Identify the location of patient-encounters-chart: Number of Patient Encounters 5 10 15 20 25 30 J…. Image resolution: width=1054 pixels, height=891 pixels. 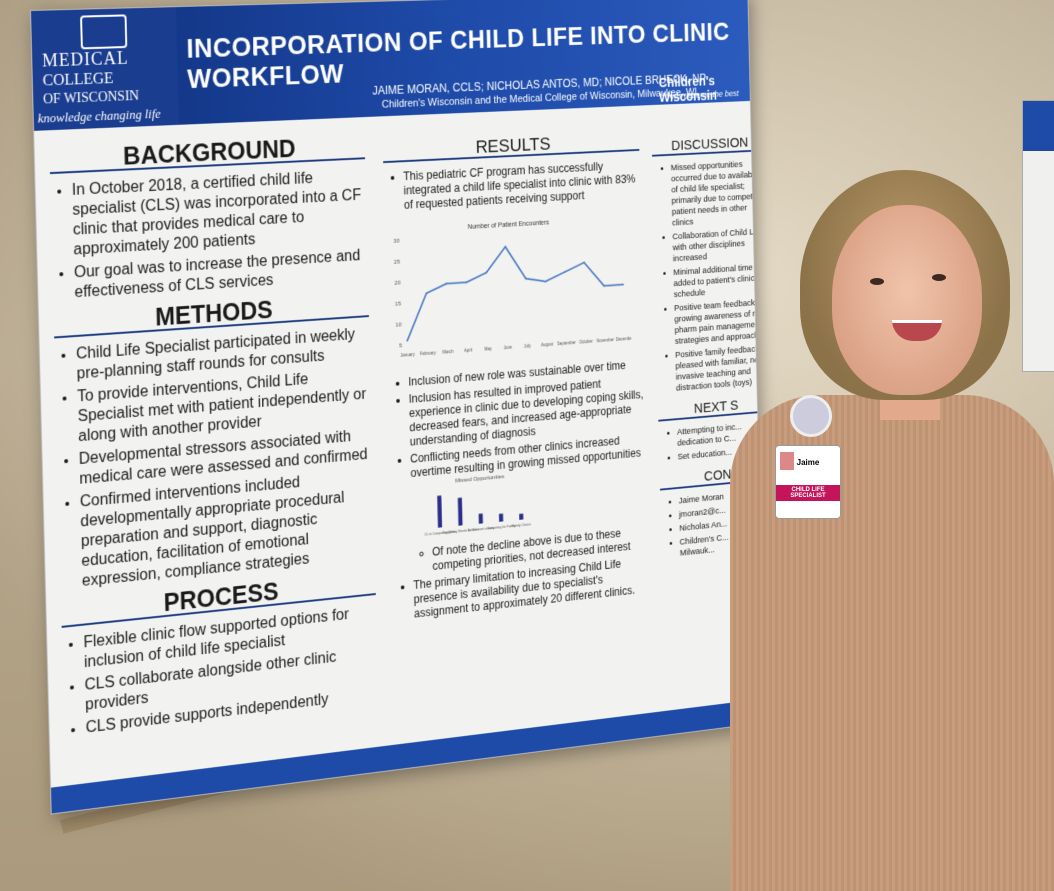
(508, 289).